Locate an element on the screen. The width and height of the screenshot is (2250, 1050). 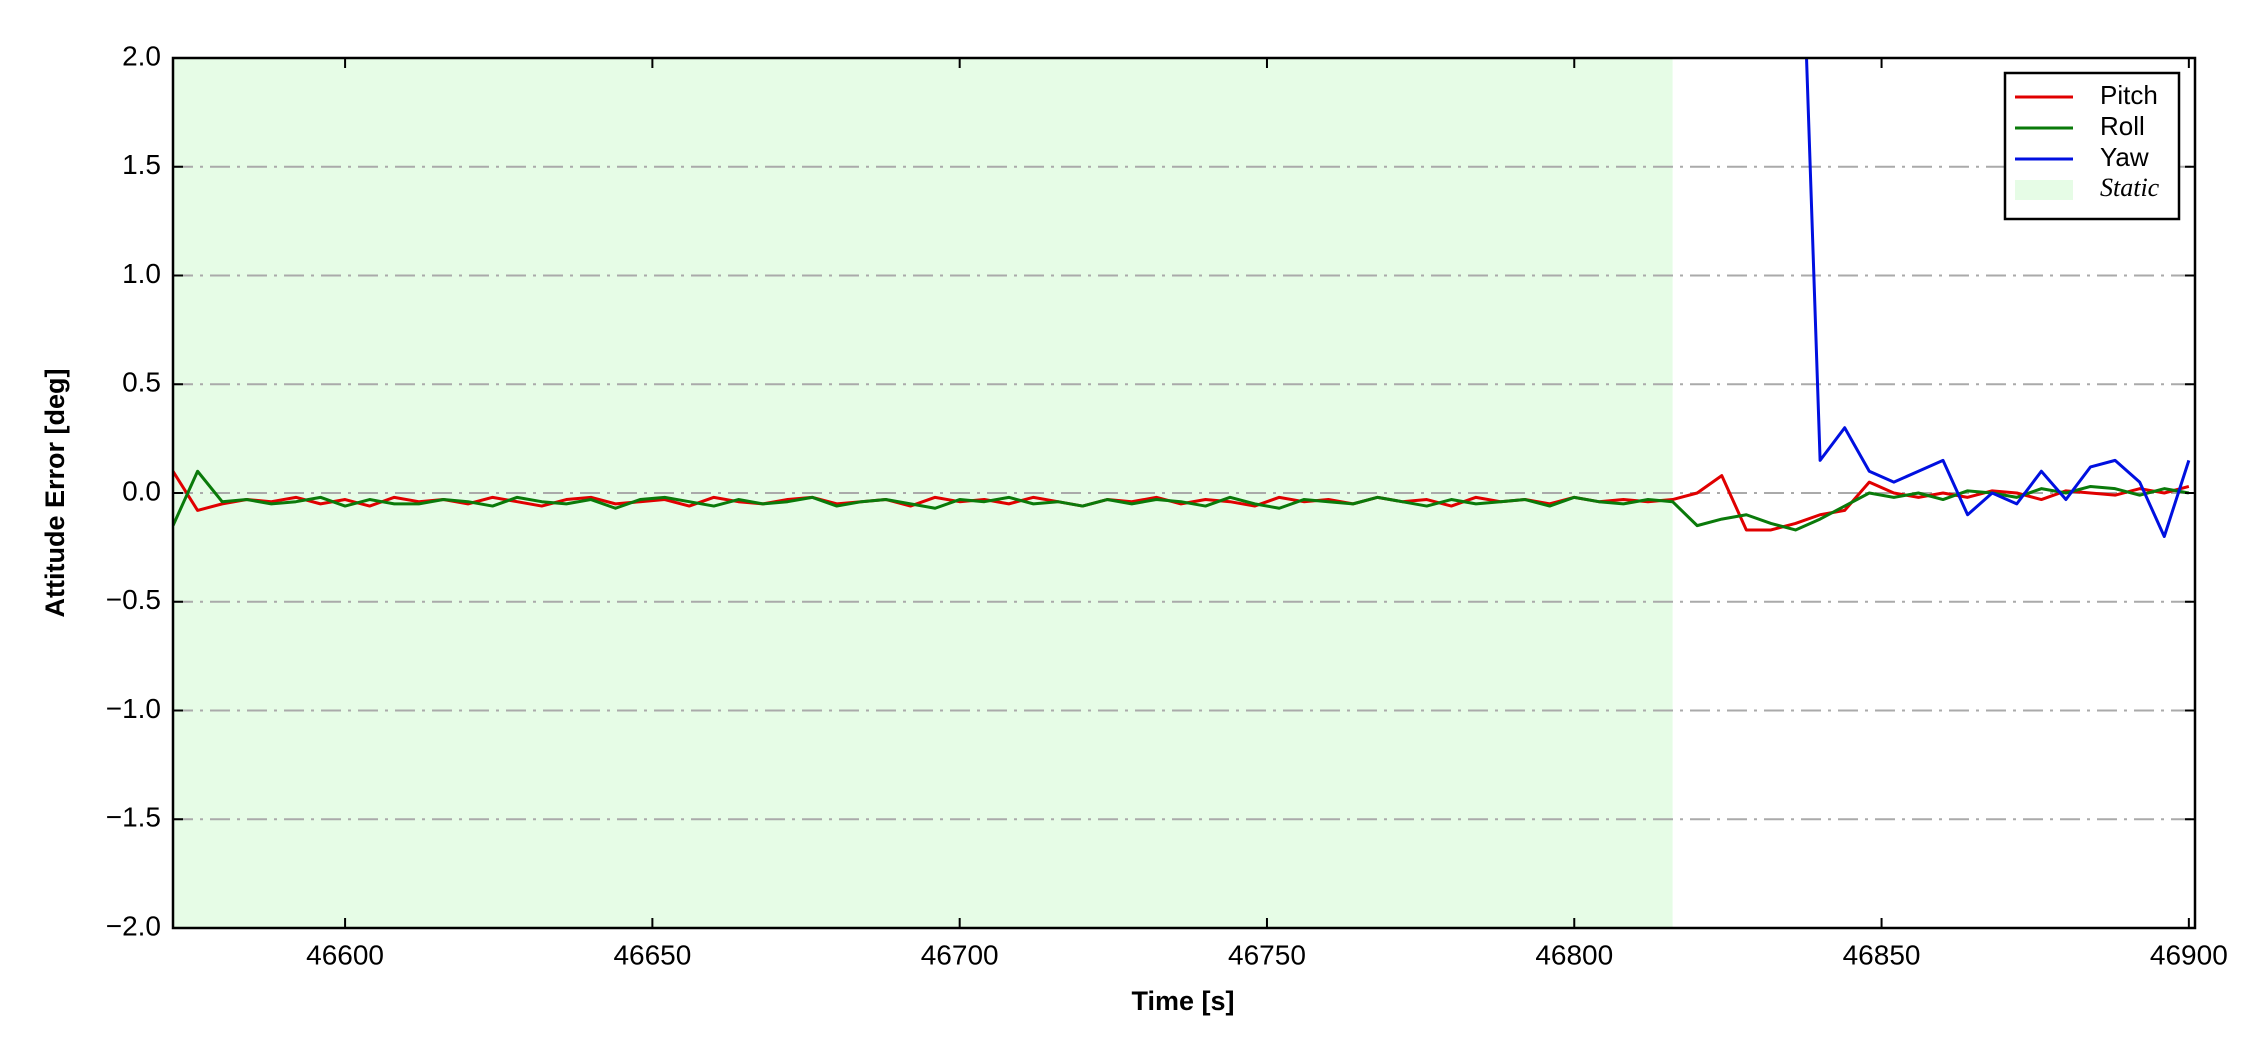
legend-label: Roll is located at coordinates (2122, 126).